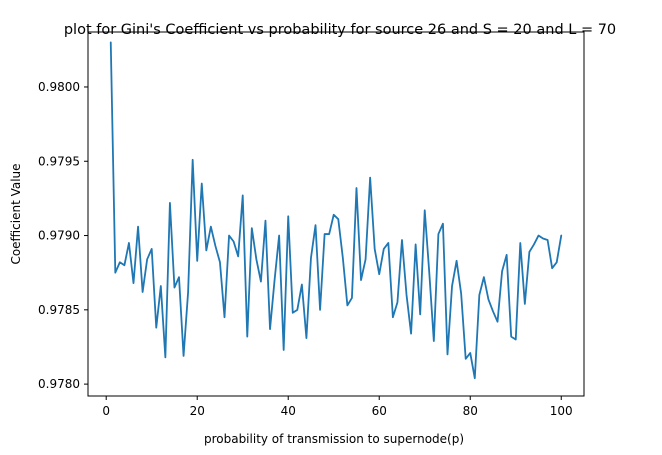 This screenshot has height=455, width=662. Describe the element at coordinates (59, 384) in the screenshot. I see `y-tick-label: 0.9780` at that location.